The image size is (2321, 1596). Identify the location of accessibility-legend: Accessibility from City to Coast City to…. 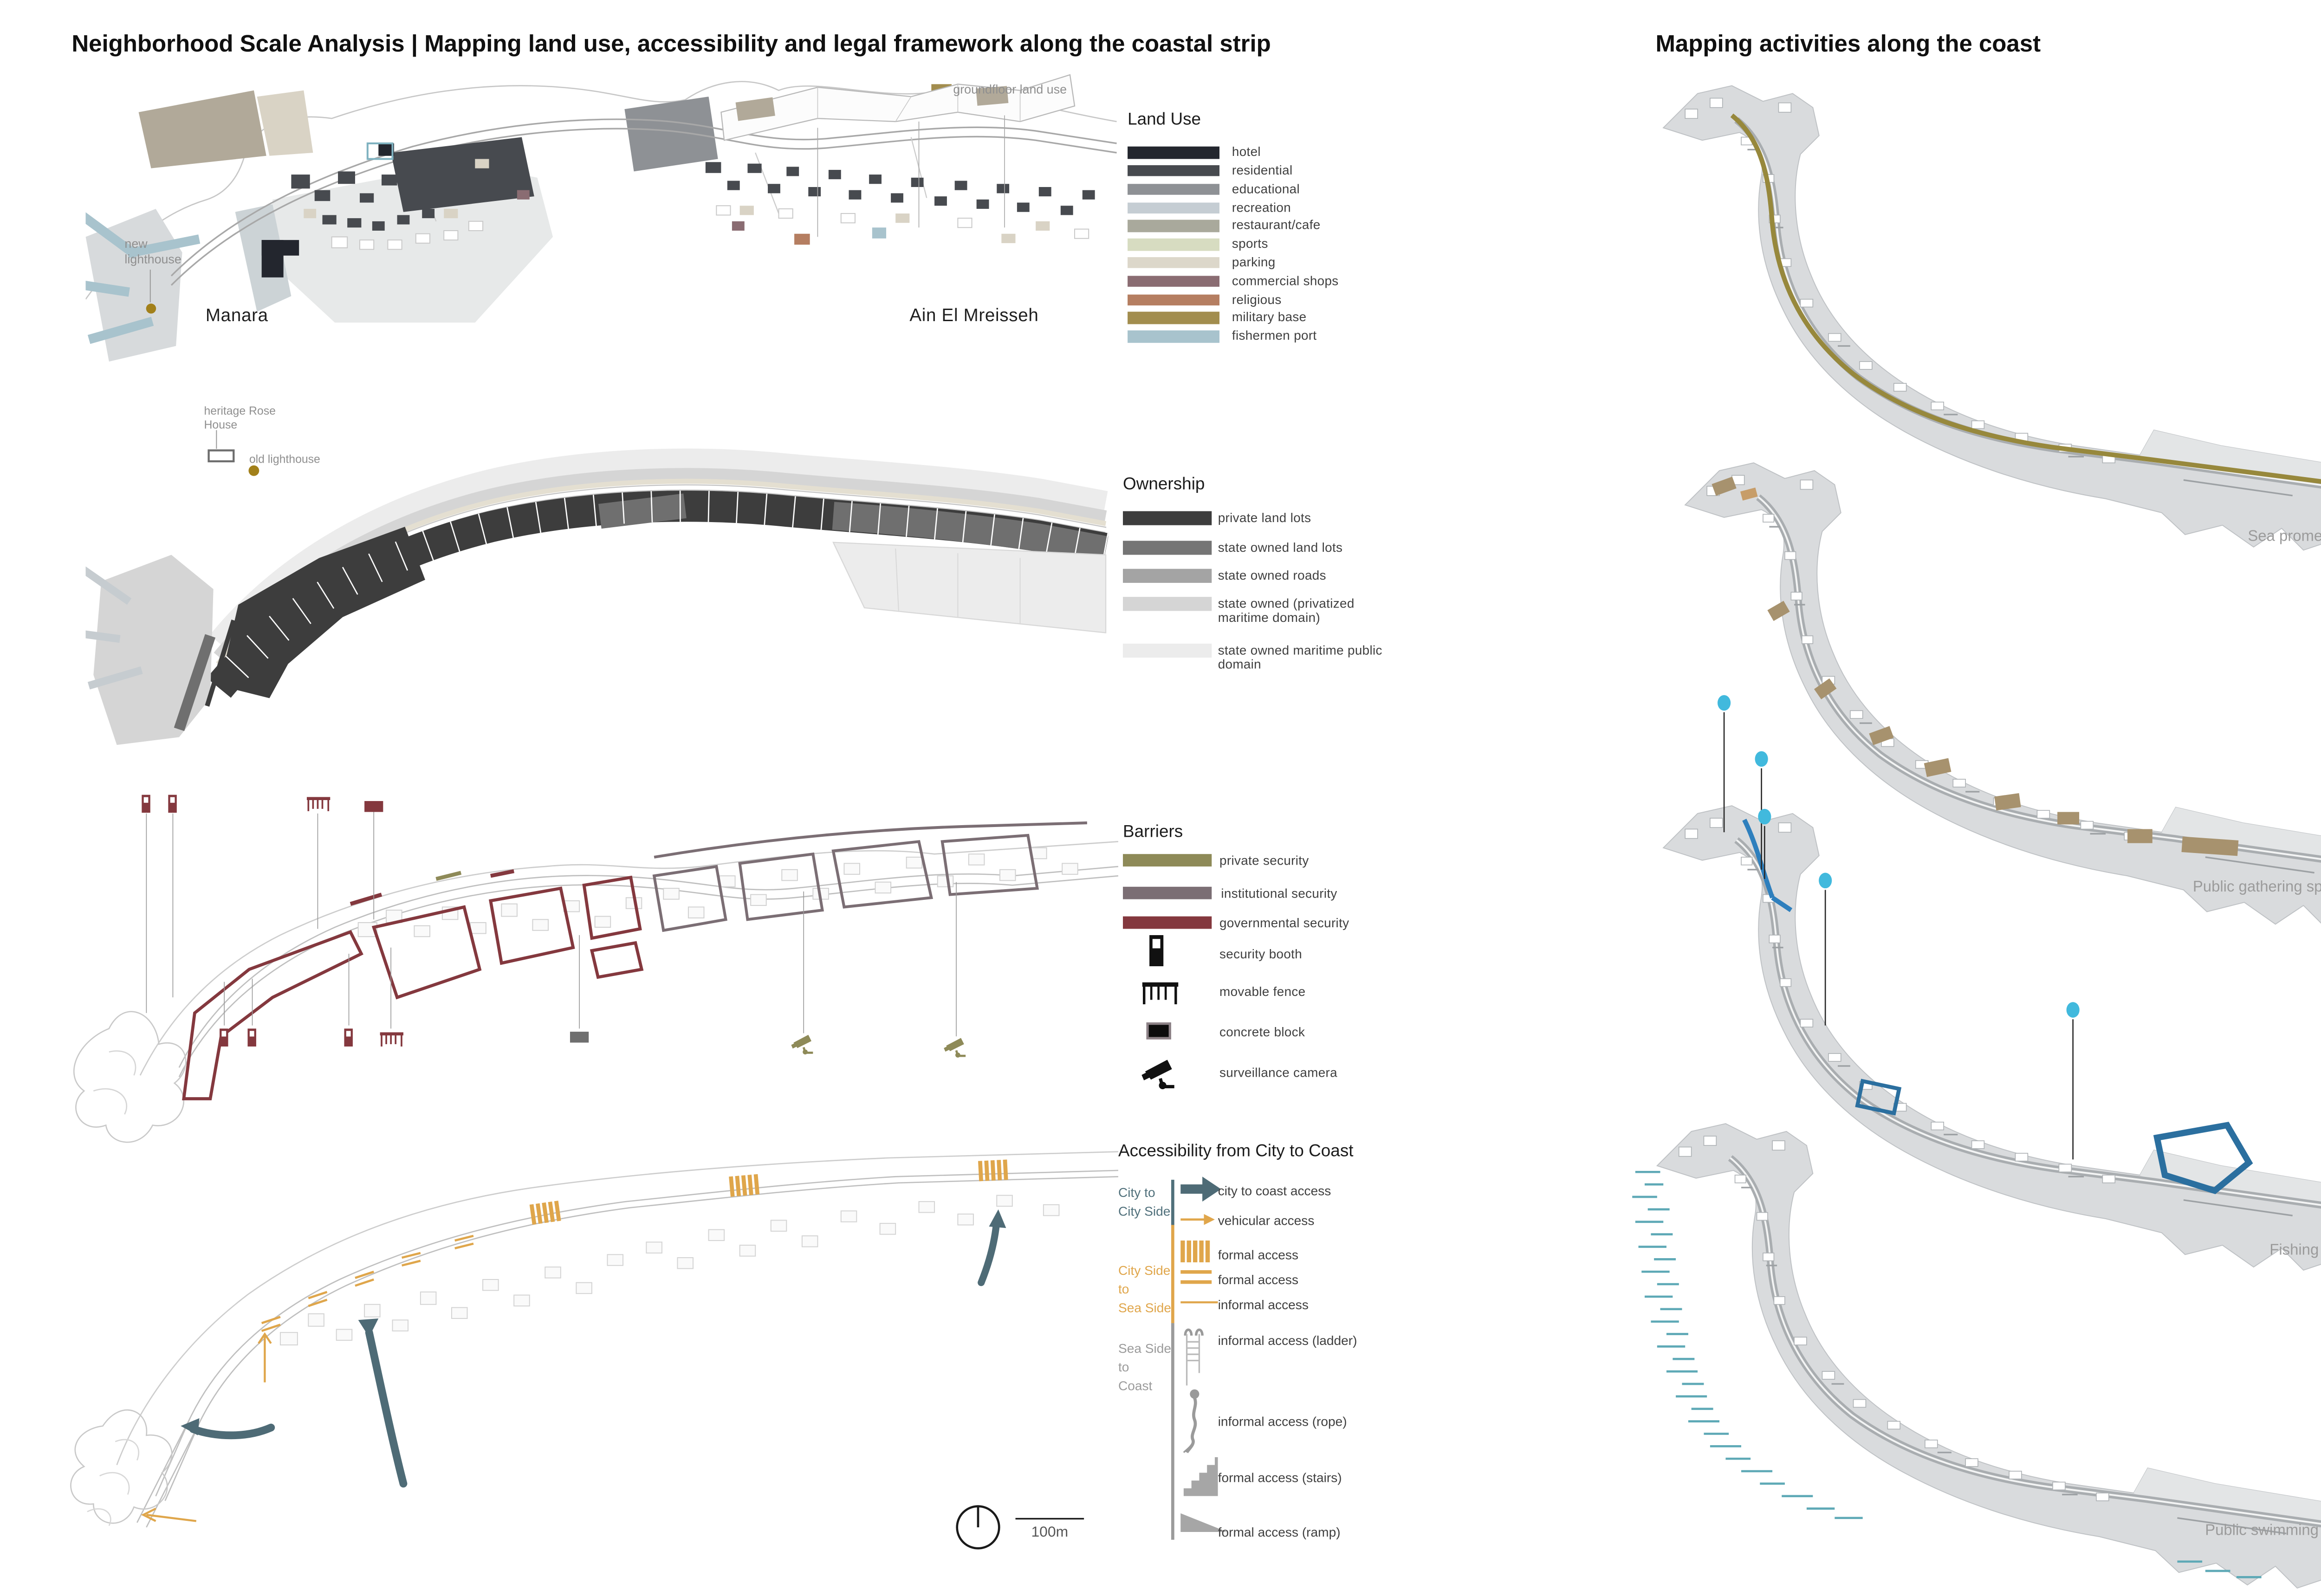
(1313, 1346).